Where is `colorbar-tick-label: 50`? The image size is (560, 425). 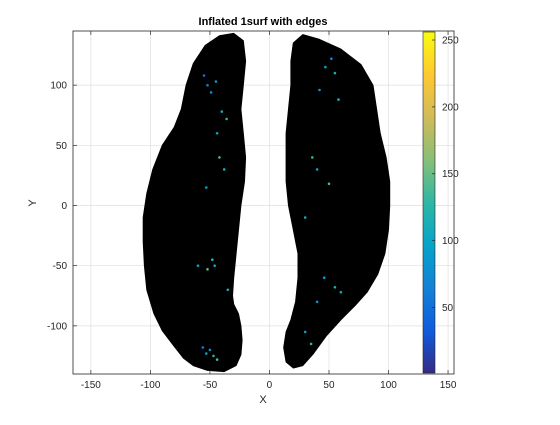
colorbar-tick-label: 50 is located at coordinates (448, 308).